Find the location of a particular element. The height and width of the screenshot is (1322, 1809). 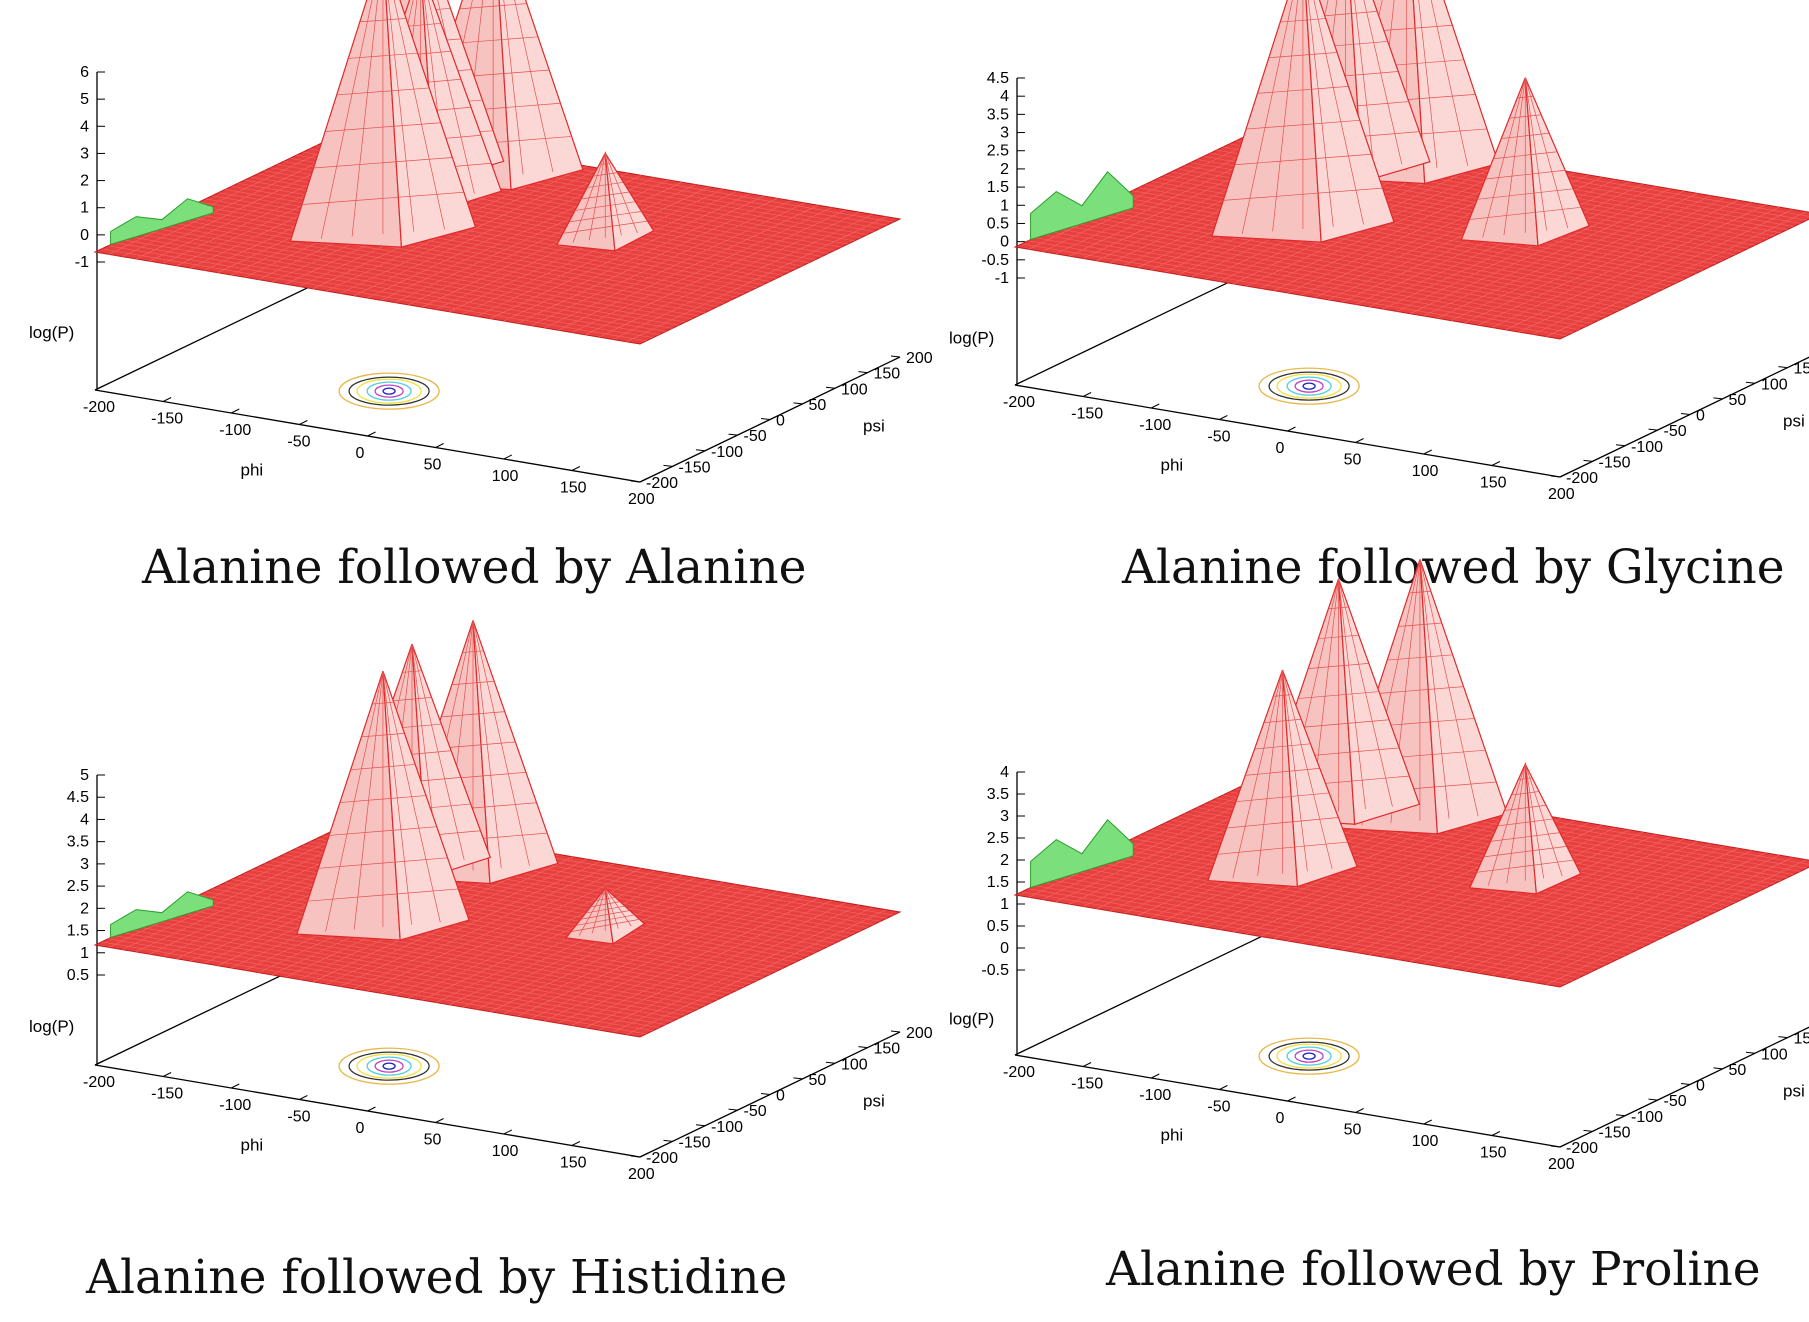

psi-tick-label: 150 is located at coordinates (1801, 1039).